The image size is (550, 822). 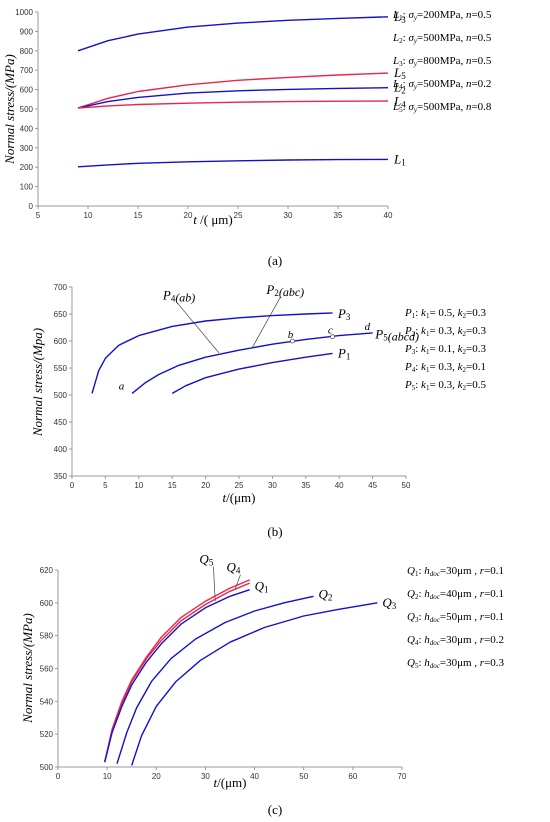 I want to click on series-line-Q2, so click(x=215, y=679).